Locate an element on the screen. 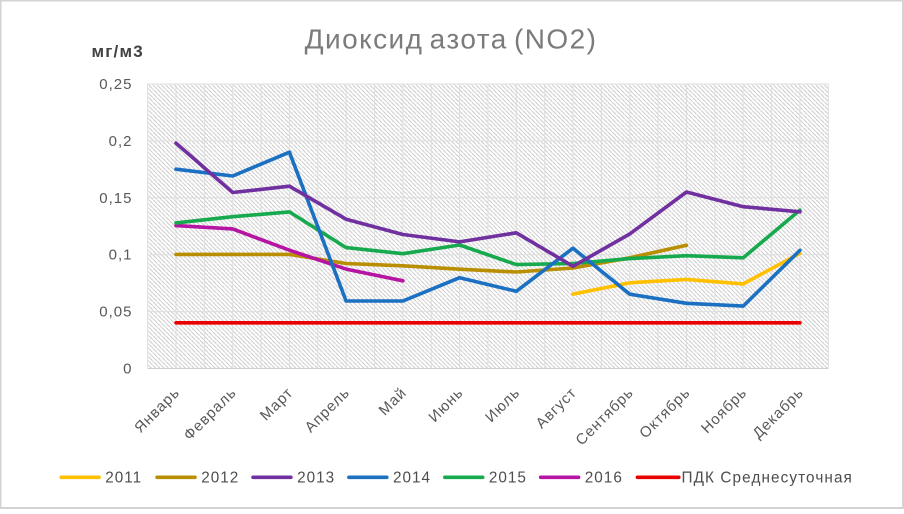  svg-text: 0 is located at coordinates (127, 369).